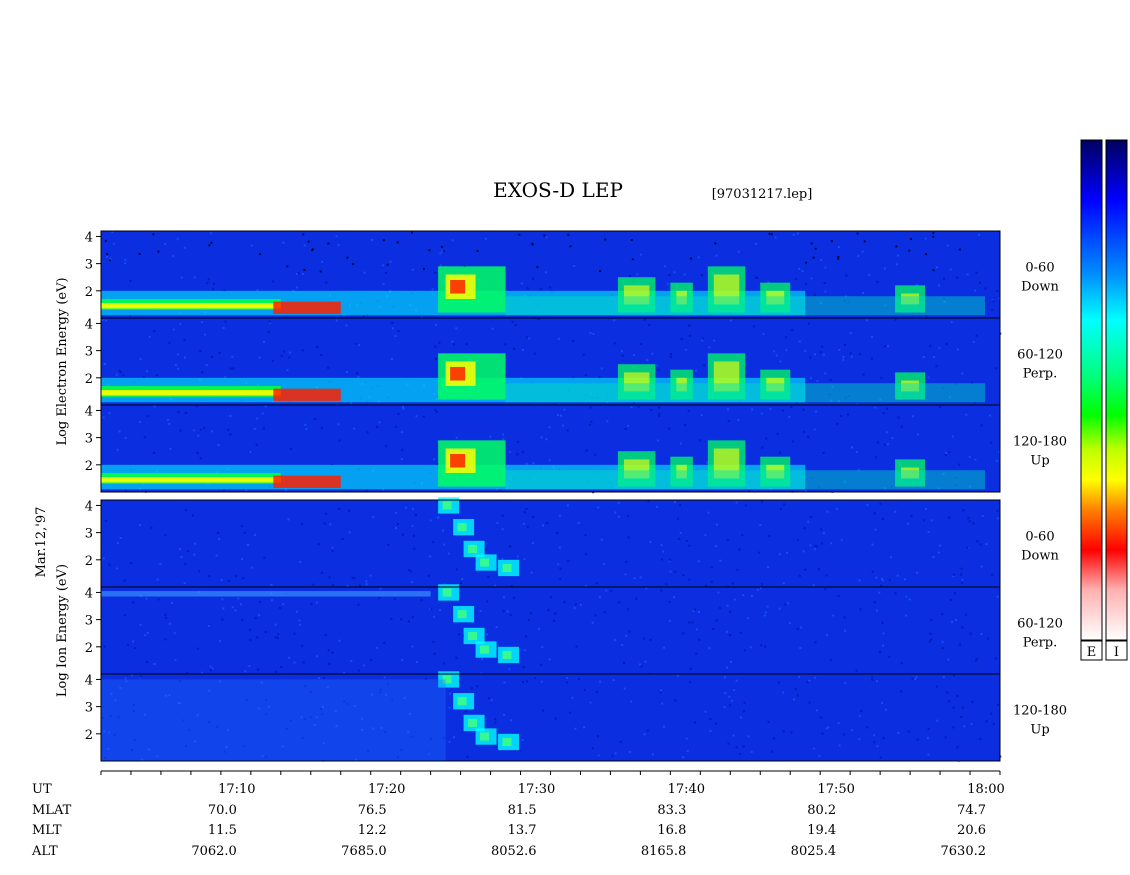  I want to click on electron-burst-yellow, so click(636, 295).